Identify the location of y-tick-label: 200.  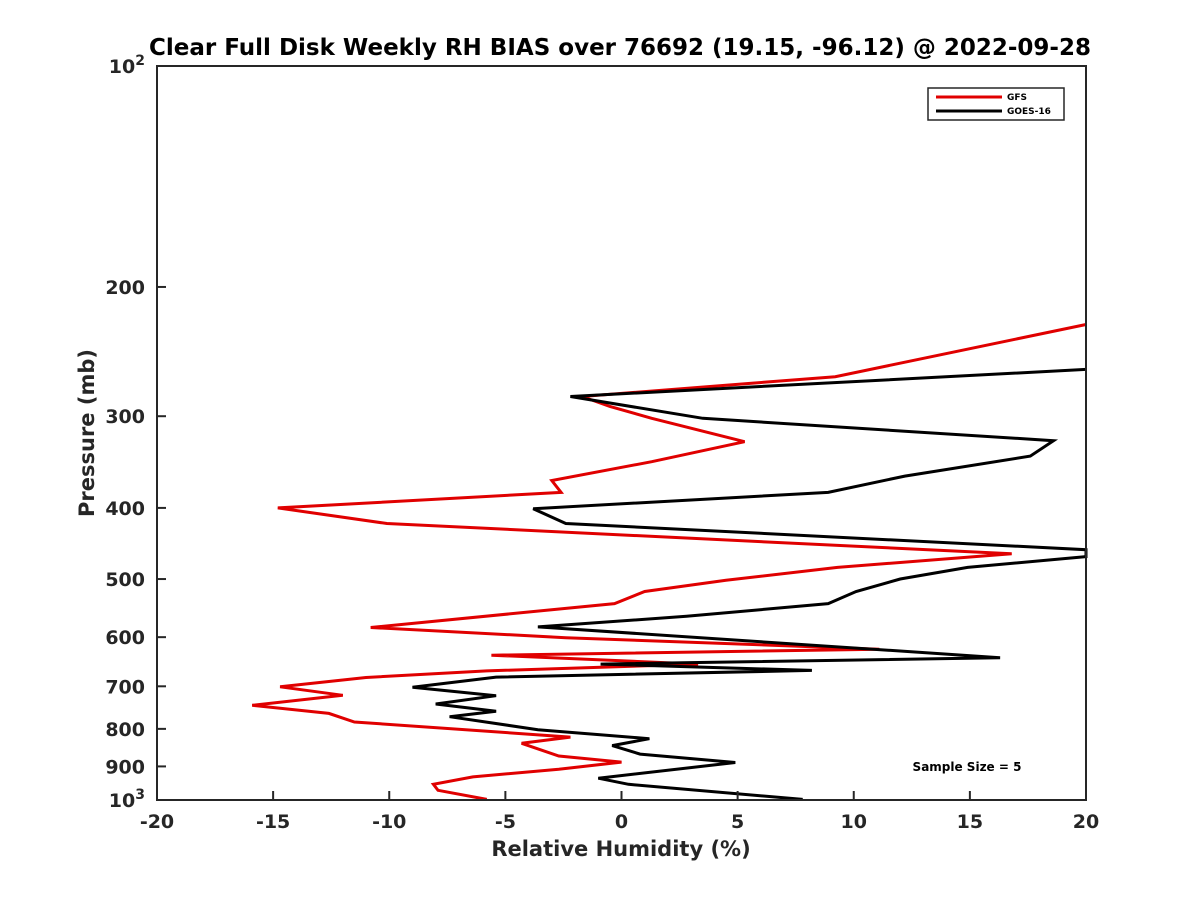
(125, 288).